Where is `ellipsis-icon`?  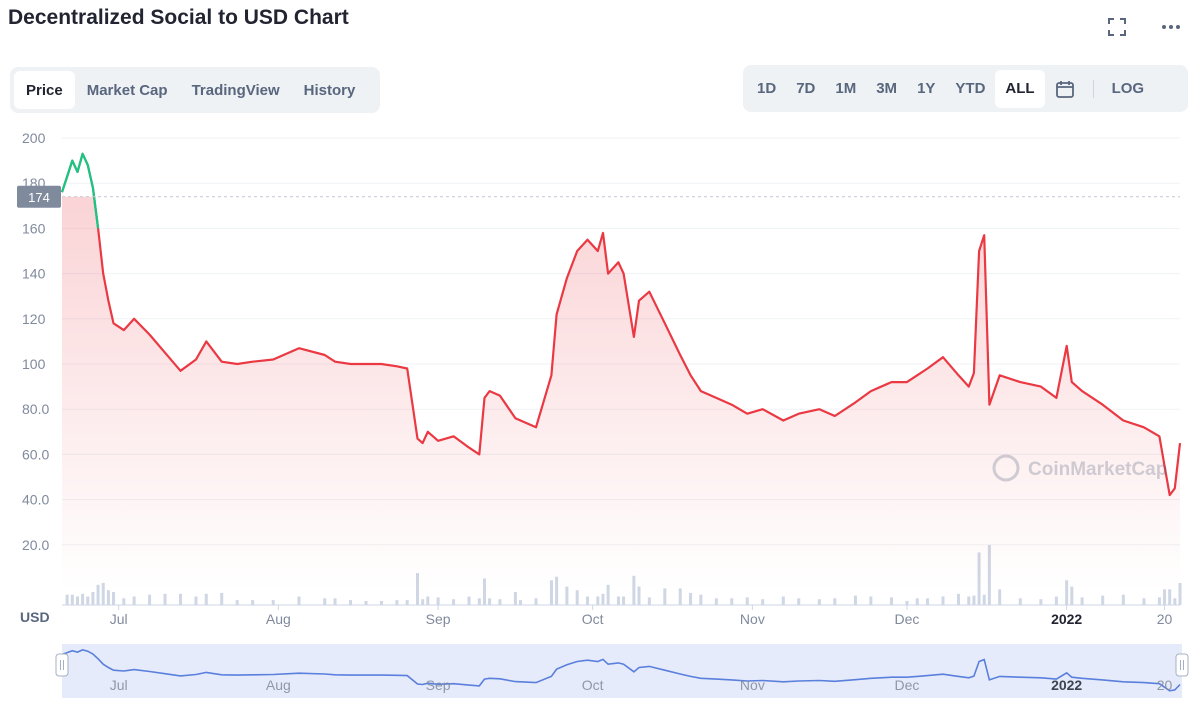
ellipsis-icon is located at coordinates (1171, 27).